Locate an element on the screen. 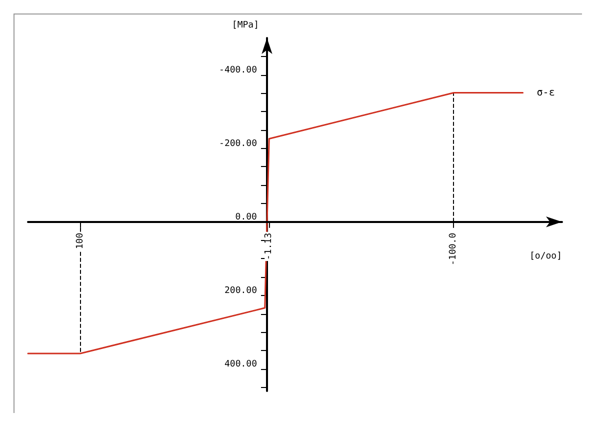 The height and width of the screenshot is (421, 590). x-tick-label: -100.0 is located at coordinates (453, 249).